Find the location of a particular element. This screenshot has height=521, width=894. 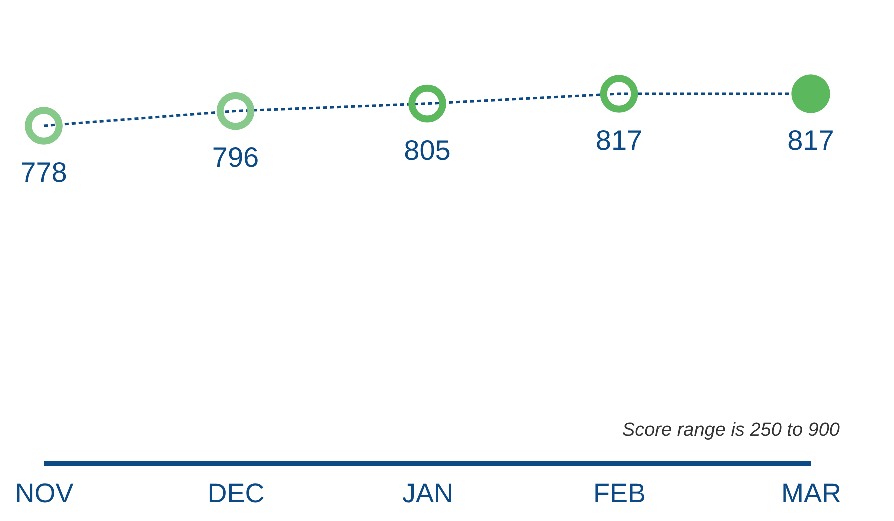

x-tick-label: FEB is located at coordinates (619, 493).